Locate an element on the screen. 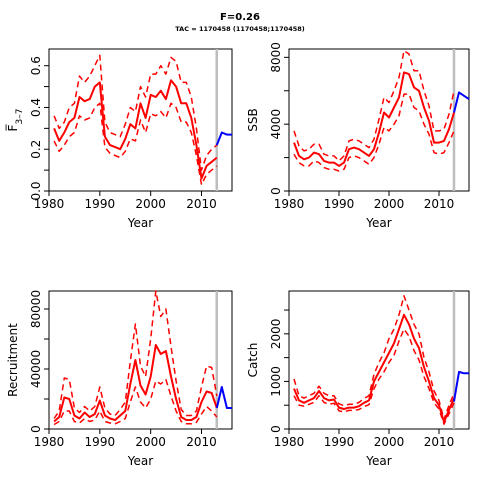  y-tick-label: 4000 is located at coordinates (276, 124).